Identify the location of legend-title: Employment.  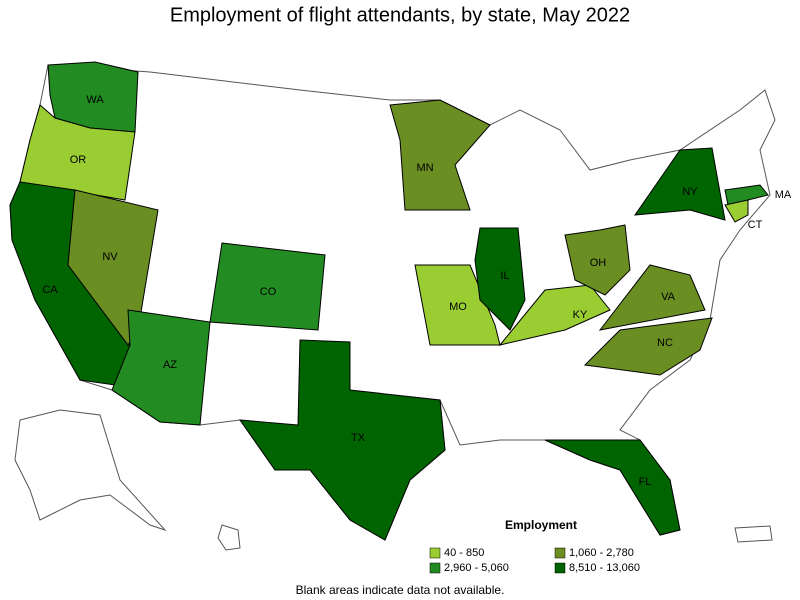
(541, 525).